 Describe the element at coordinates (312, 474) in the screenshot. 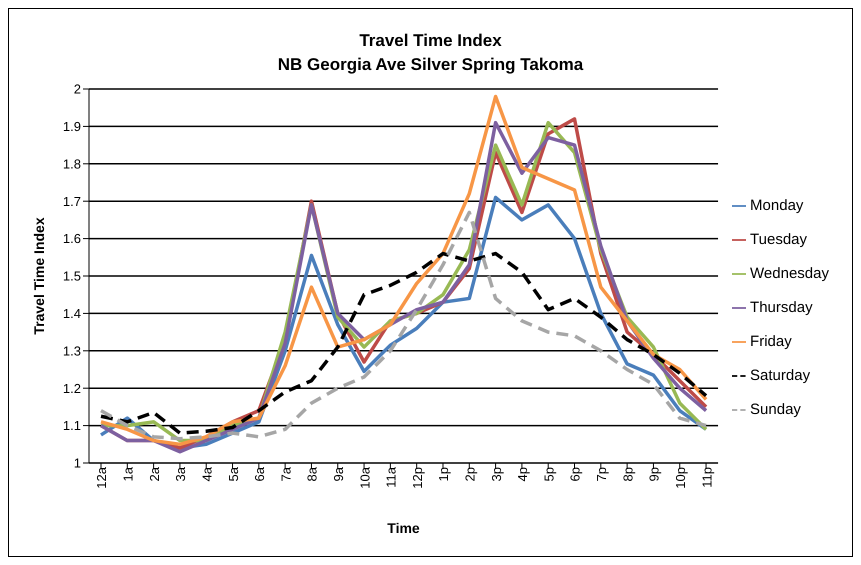

I see `x-tick-label: 8a` at that location.